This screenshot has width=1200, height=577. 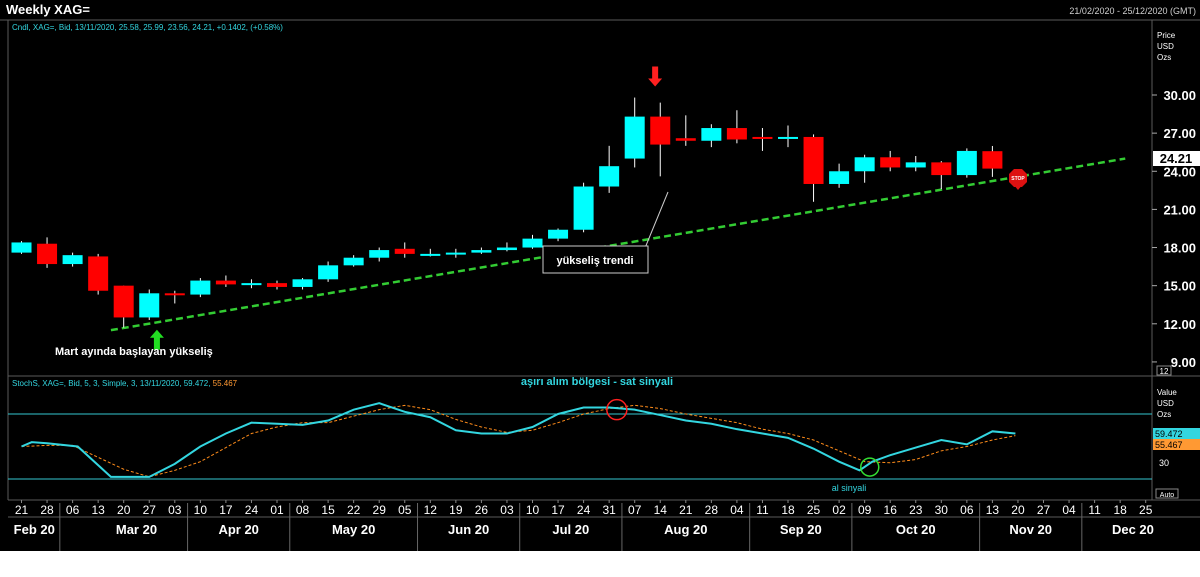 What do you see at coordinates (34, 529) in the screenshot?
I see `month-label: Feb 20` at bounding box center [34, 529].